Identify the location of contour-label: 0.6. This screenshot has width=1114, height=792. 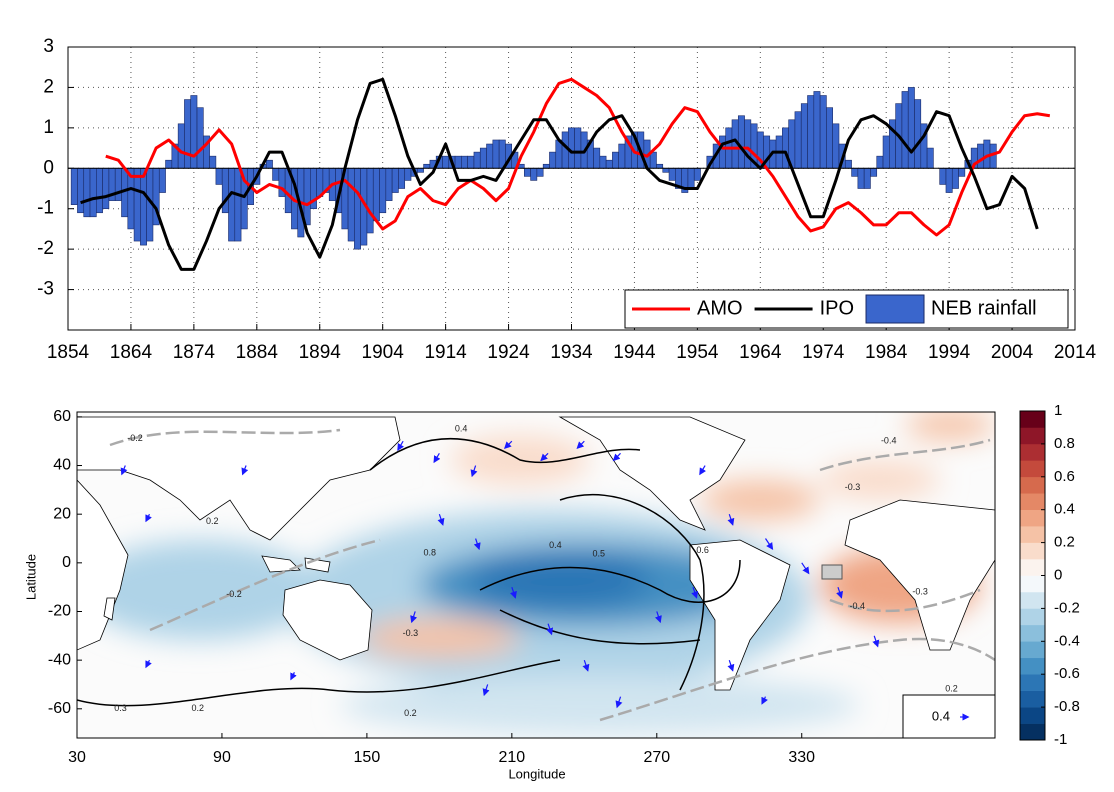
(702, 550).